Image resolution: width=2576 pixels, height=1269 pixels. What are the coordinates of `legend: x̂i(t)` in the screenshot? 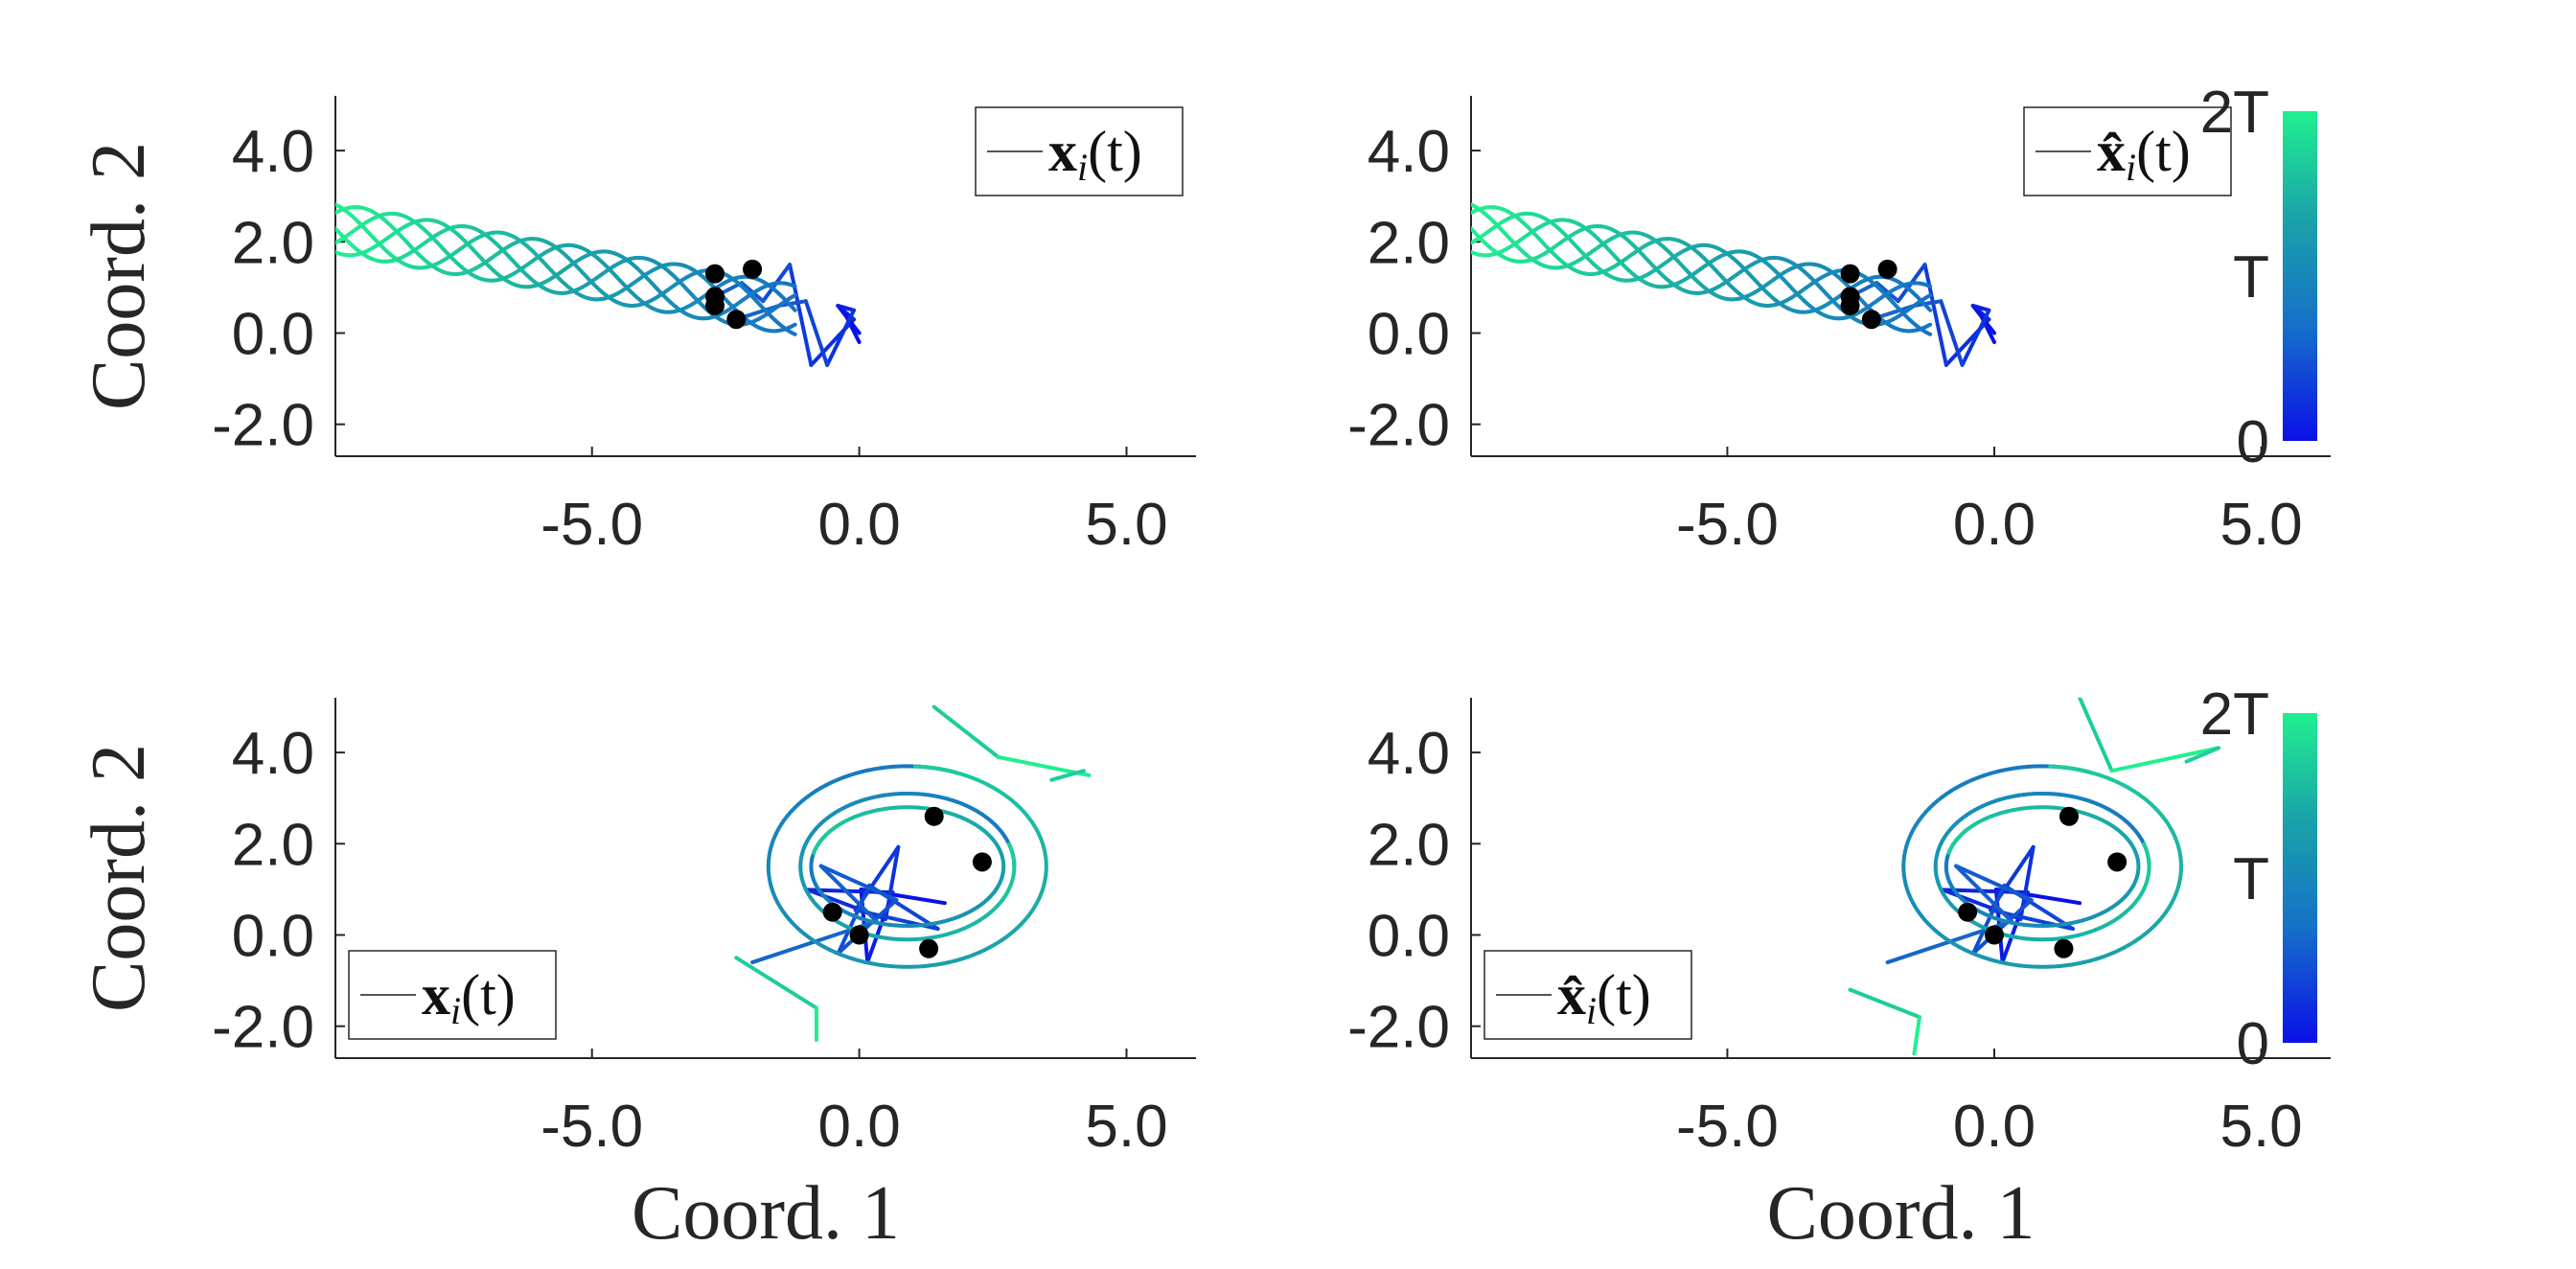 It's located at (1588, 995).